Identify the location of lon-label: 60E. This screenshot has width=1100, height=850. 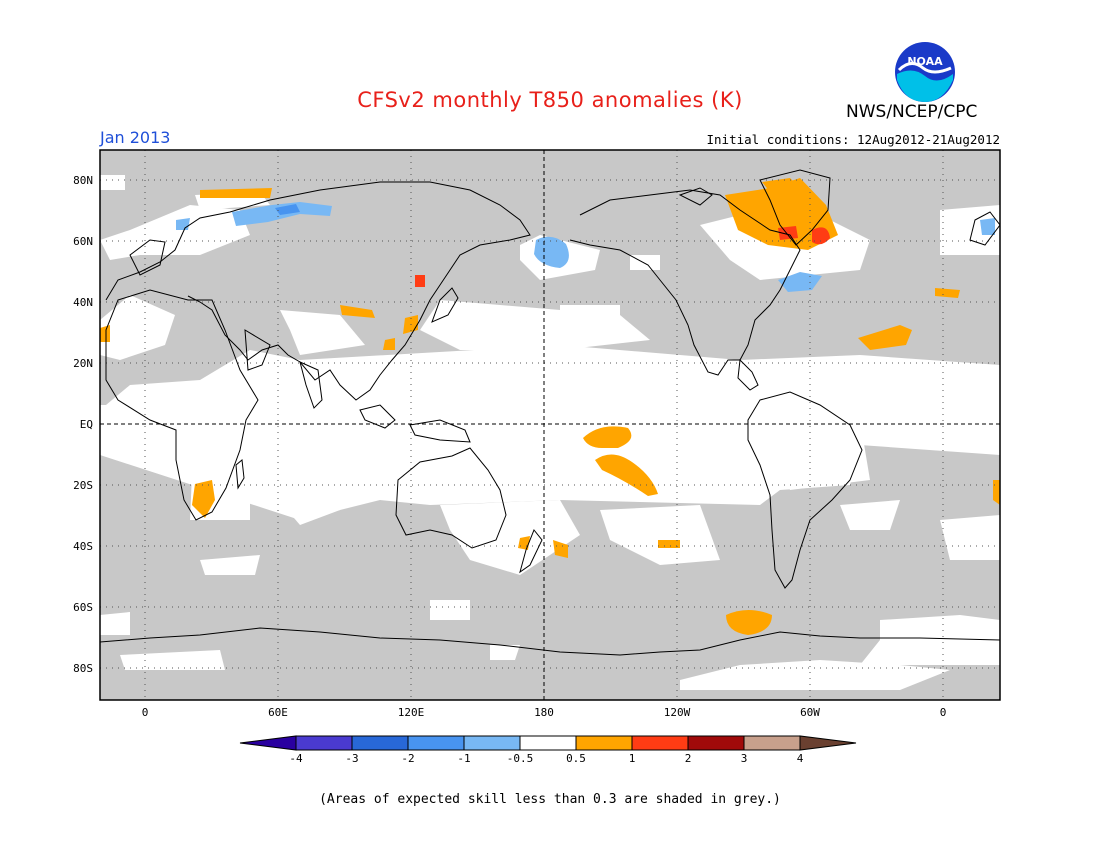
(278, 712).